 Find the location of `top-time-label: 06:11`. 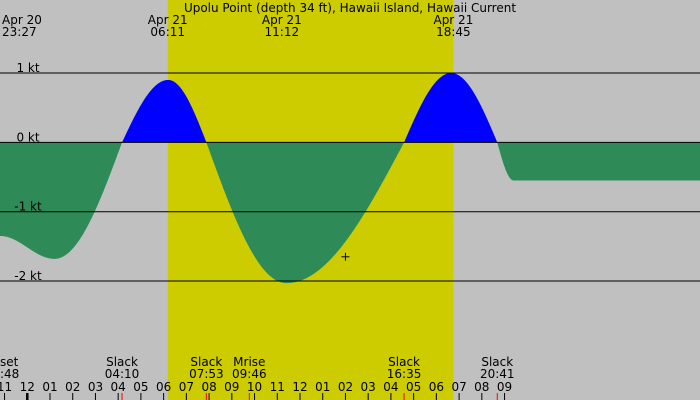

top-time-label: 06:11 is located at coordinates (167, 32).